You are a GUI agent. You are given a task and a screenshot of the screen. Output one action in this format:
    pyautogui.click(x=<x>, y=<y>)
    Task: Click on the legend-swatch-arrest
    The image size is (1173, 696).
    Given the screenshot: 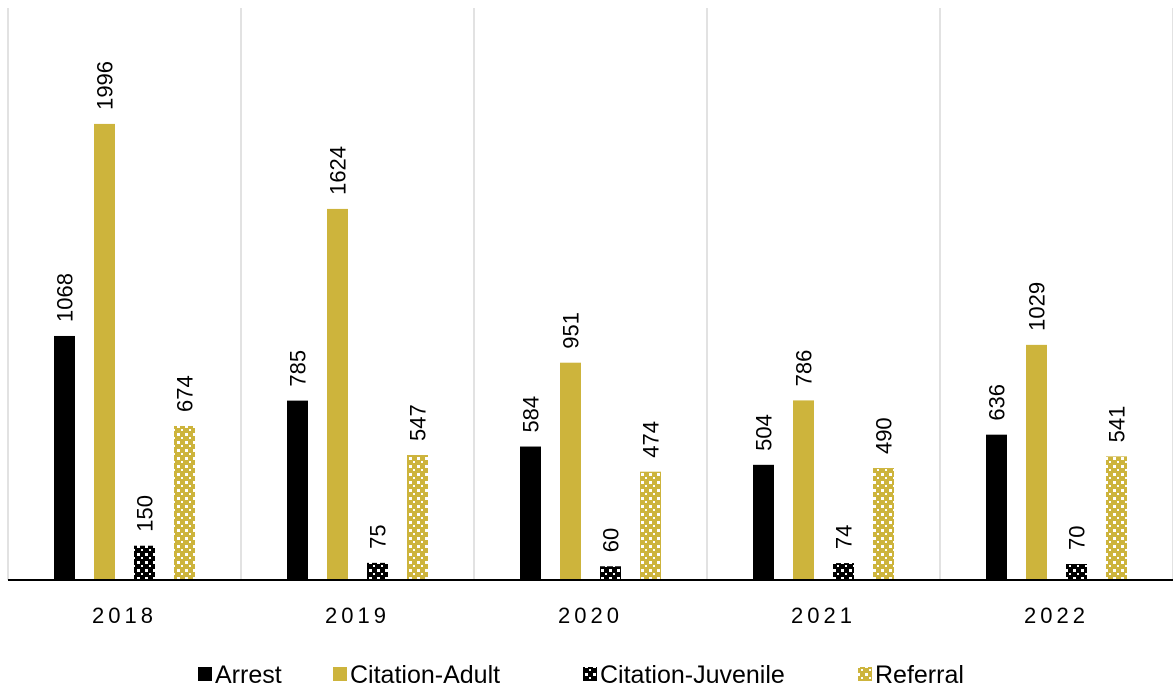 What is the action you would take?
    pyautogui.click(x=205, y=674)
    